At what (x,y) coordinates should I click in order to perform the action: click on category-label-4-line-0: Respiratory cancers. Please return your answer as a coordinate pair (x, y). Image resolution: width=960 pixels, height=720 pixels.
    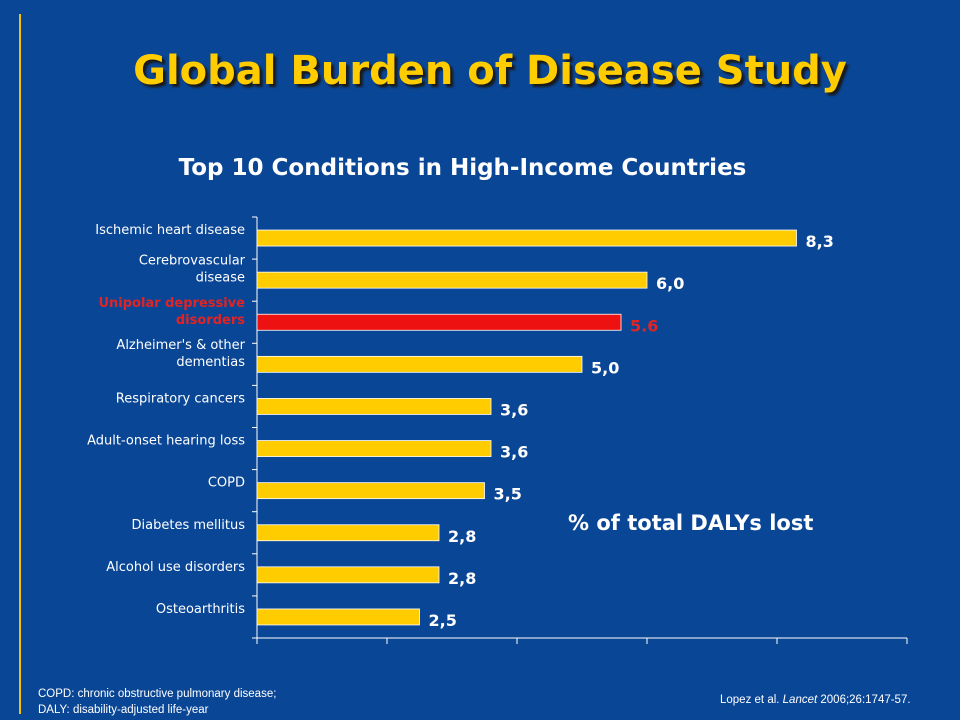
    Looking at the image, I should click on (180, 398).